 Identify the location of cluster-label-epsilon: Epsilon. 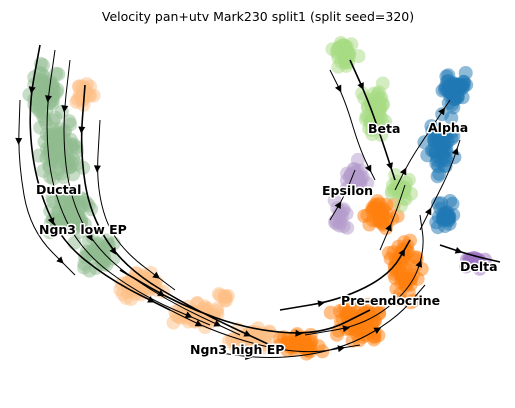
(347, 190).